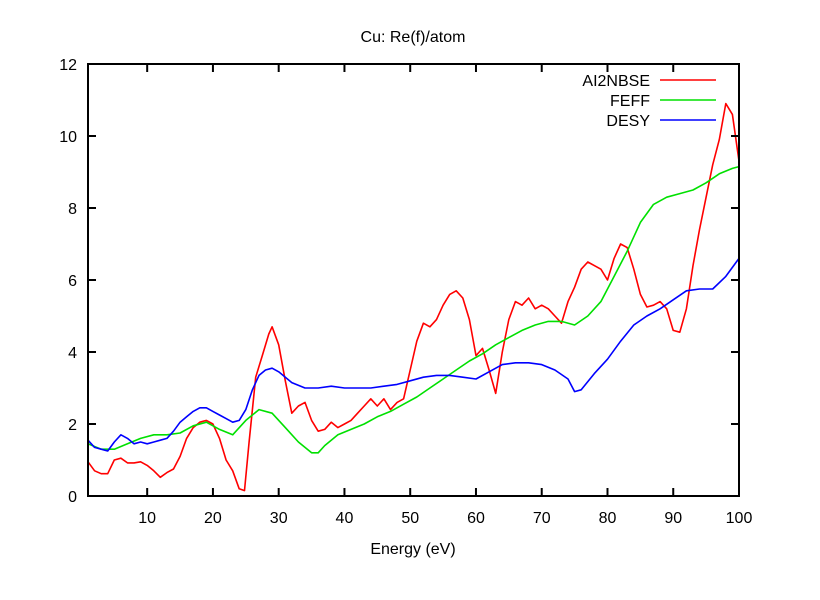 The height and width of the screenshot is (600, 820). Describe the element at coordinates (542, 518) in the screenshot. I see `x-tick-label: 70` at that location.